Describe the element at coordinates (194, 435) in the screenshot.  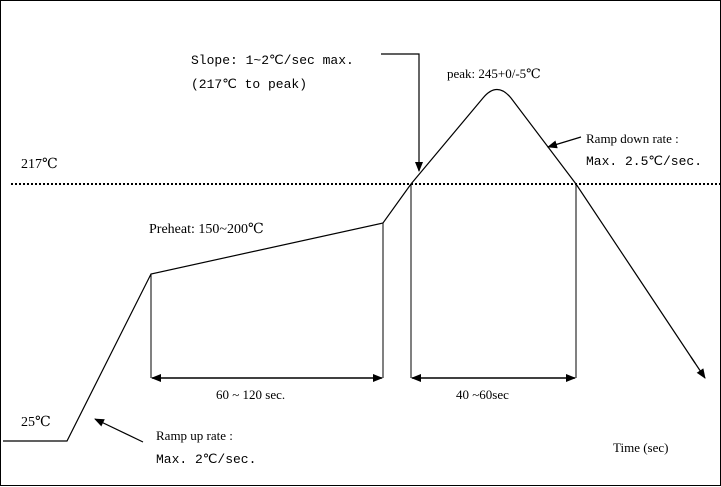
I see `ramp-up-label-line1: Ramp up rate :` at that location.